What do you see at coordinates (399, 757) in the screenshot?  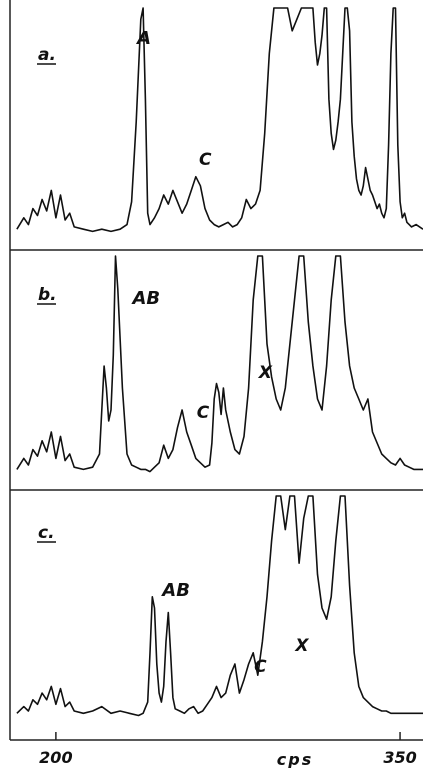 I see `x-tick-label-350: 350` at bounding box center [399, 757].